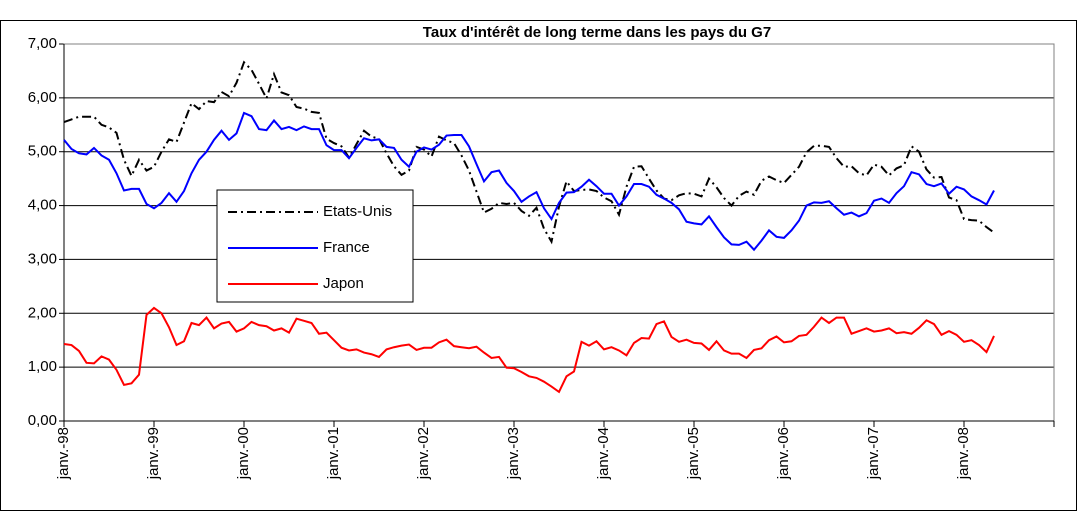 Image resolution: width=1078 pixels, height=511 pixels. I want to click on y-tick-label: 2,00, so click(42, 312).